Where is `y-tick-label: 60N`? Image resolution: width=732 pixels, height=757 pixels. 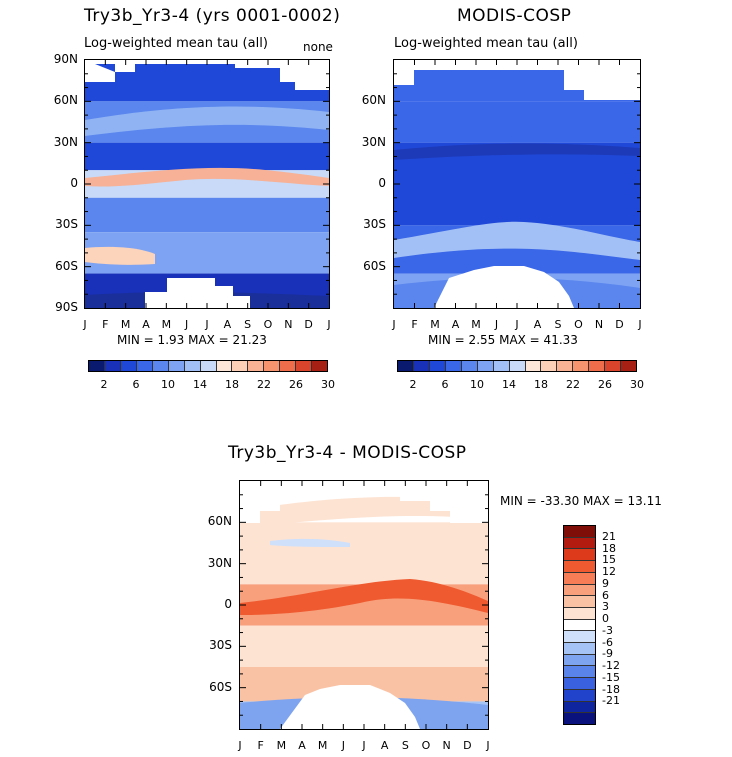
y-tick-label: 60N is located at coordinates (373, 100).